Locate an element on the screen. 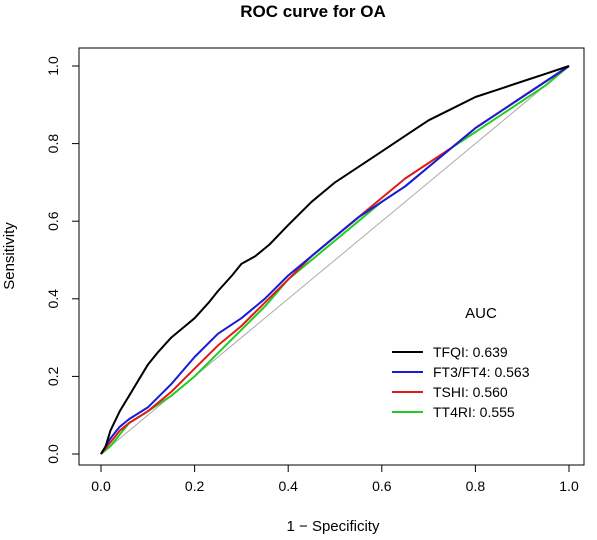  y-tick-label: 0.0 is located at coordinates (53, 454).